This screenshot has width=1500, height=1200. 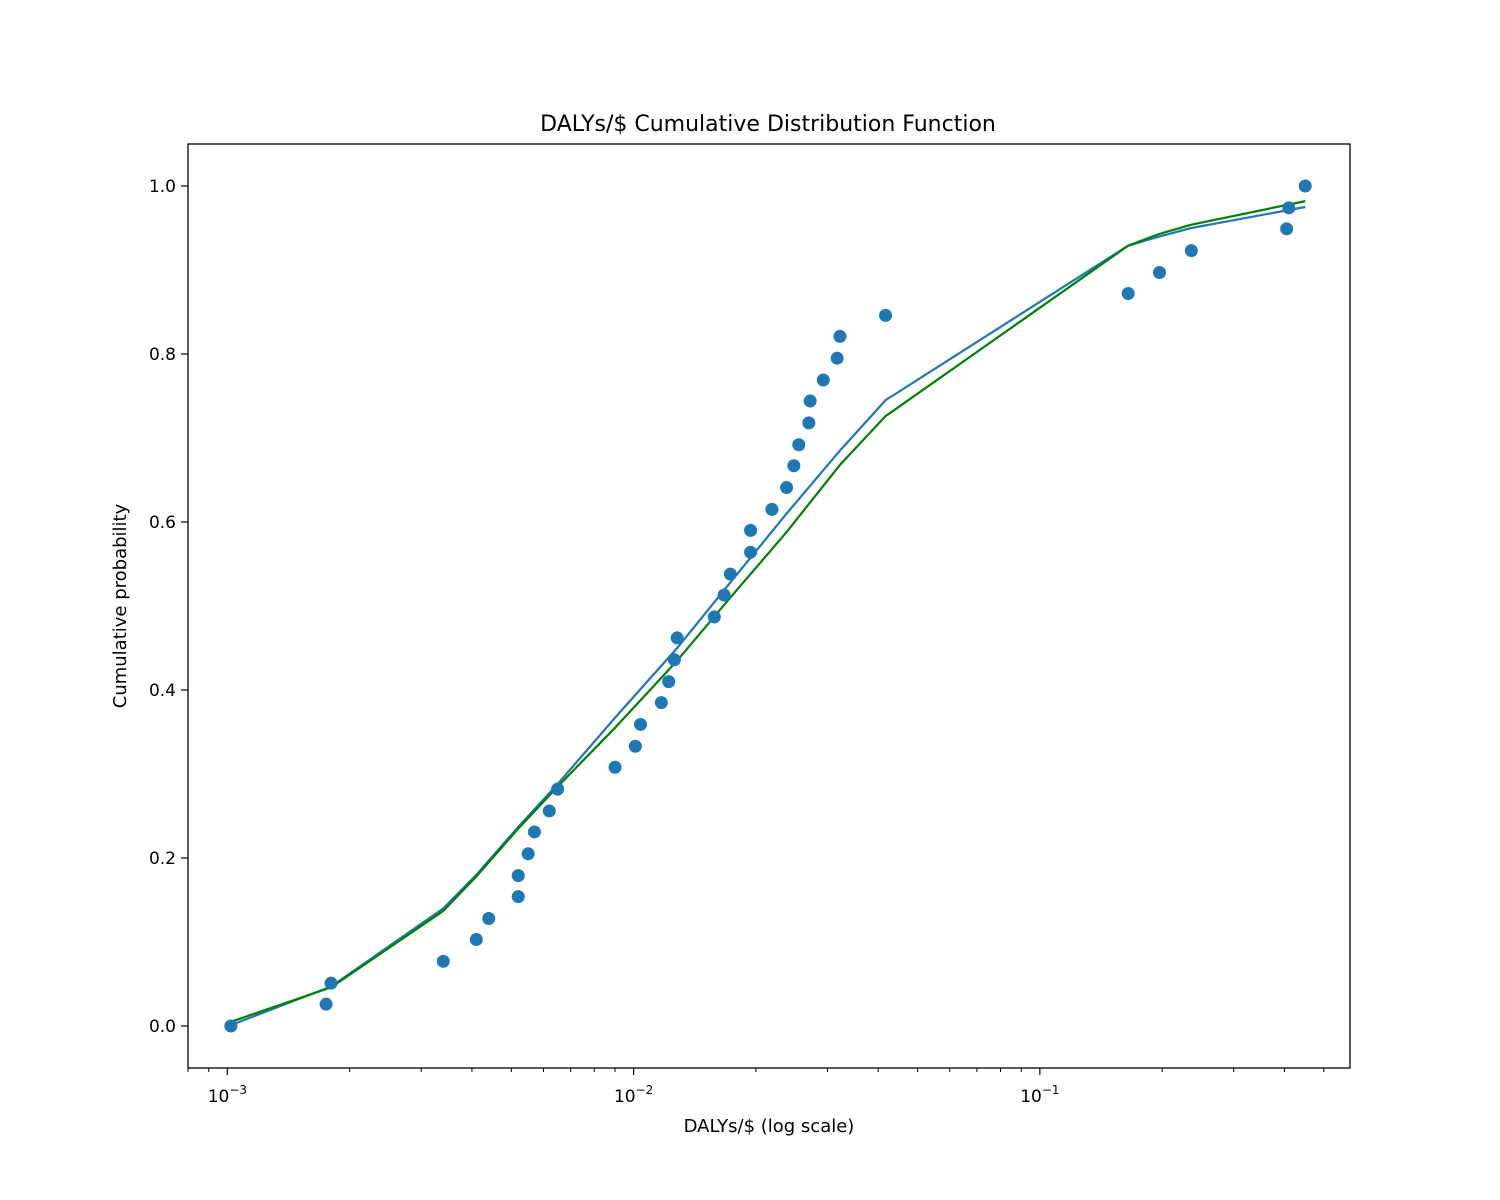 What do you see at coordinates (769, 1126) in the screenshot?
I see `x-axis-label: DALYs/$ (log scale)` at bounding box center [769, 1126].